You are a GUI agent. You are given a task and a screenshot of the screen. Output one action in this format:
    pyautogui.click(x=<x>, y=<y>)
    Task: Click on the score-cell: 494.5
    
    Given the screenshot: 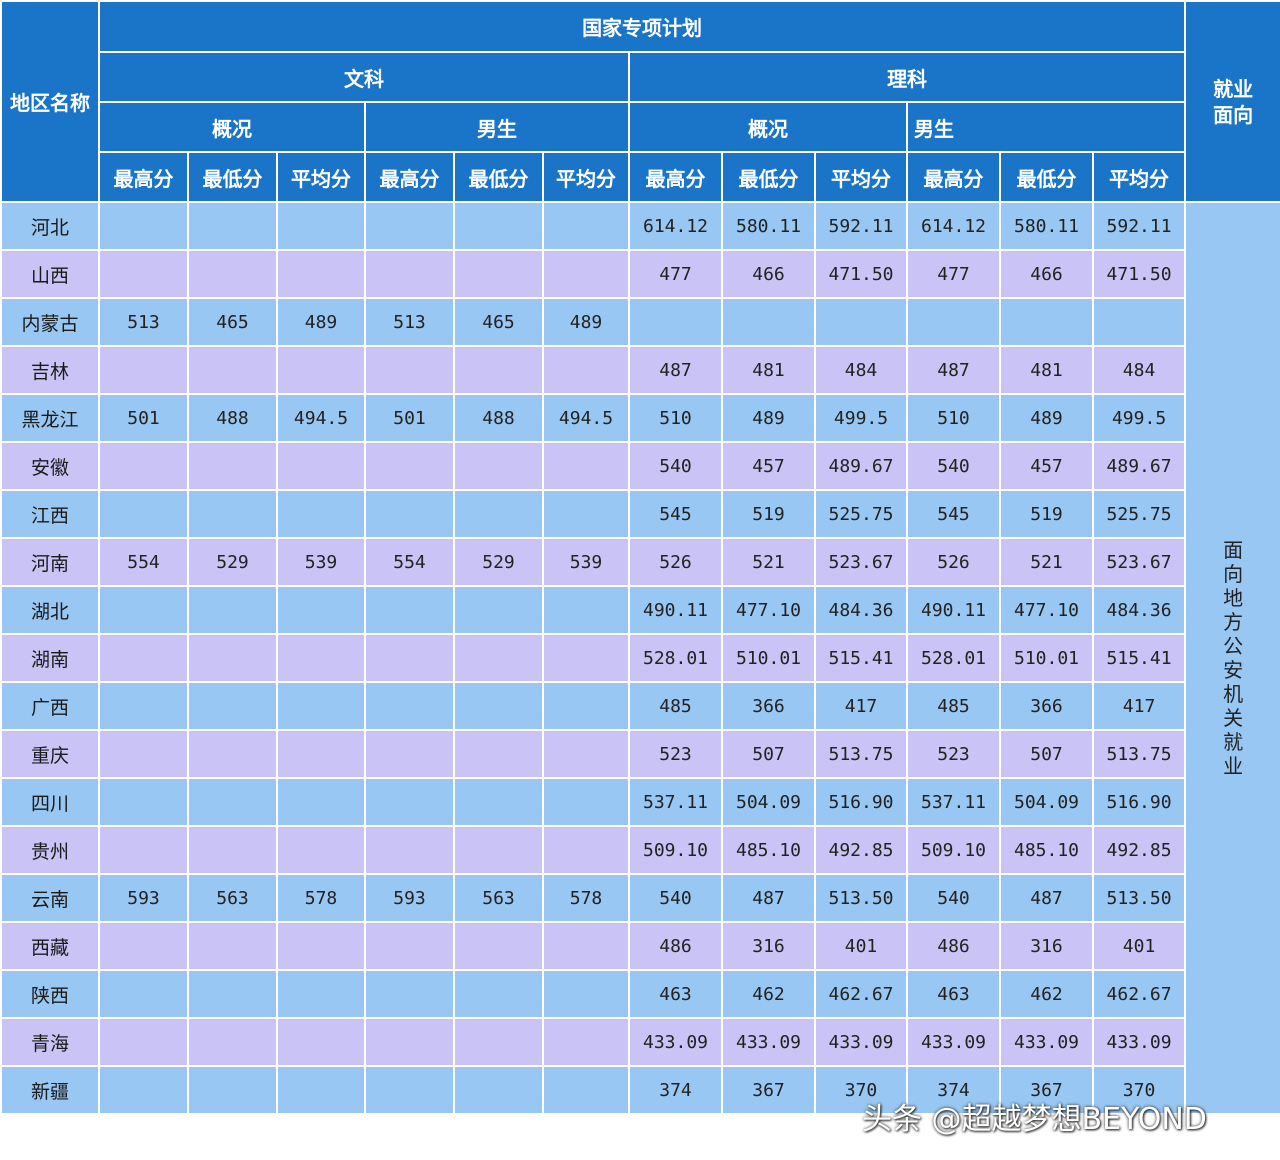 What is the action you would take?
    pyautogui.click(x=586, y=418)
    